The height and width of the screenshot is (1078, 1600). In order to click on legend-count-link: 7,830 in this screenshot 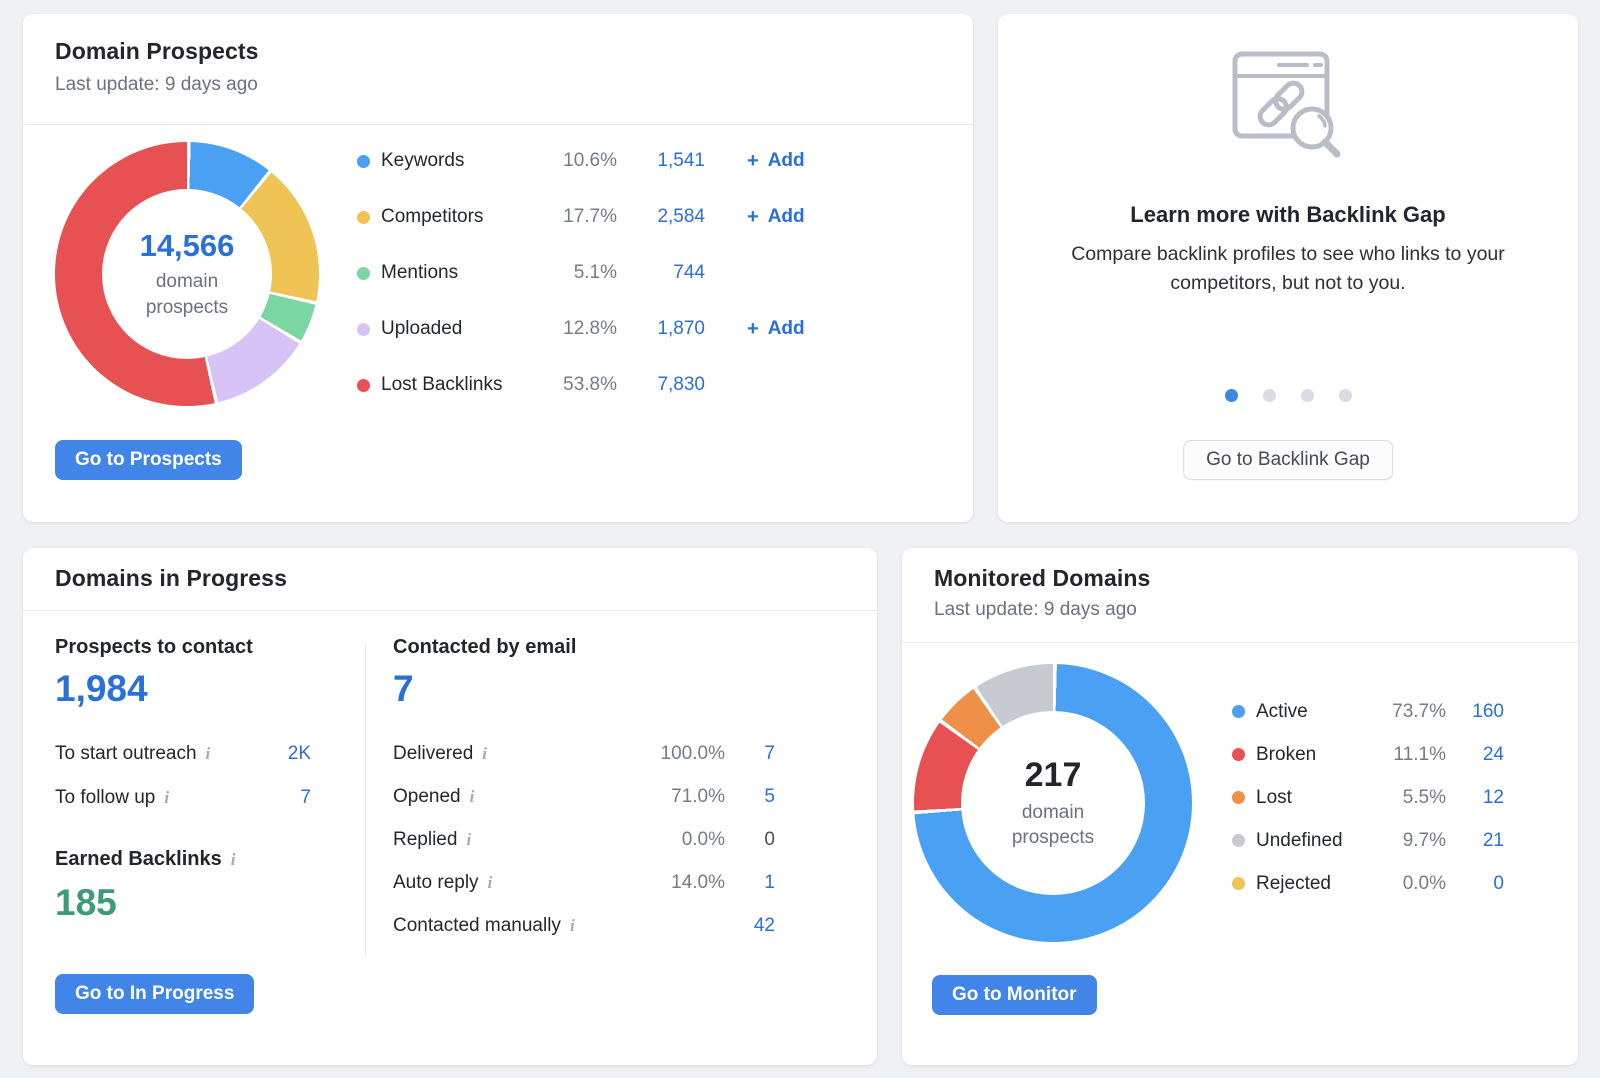, I will do `click(681, 384)`.